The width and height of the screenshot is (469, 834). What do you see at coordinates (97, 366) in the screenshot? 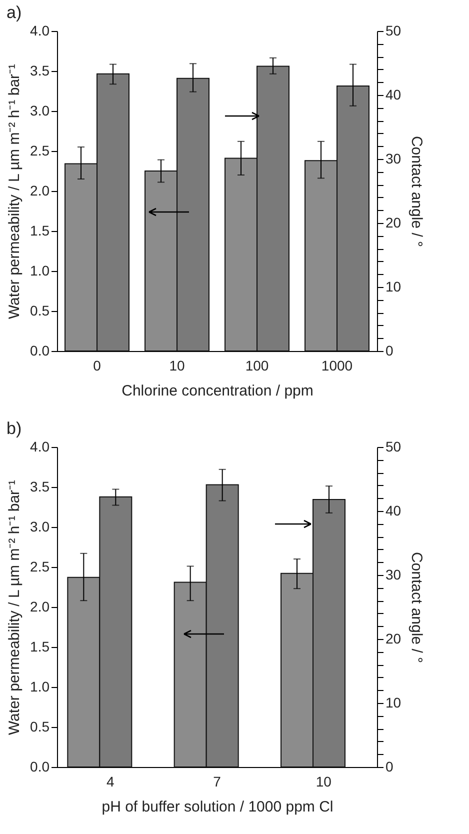
I see `x-tick-label: 0` at bounding box center [97, 366].